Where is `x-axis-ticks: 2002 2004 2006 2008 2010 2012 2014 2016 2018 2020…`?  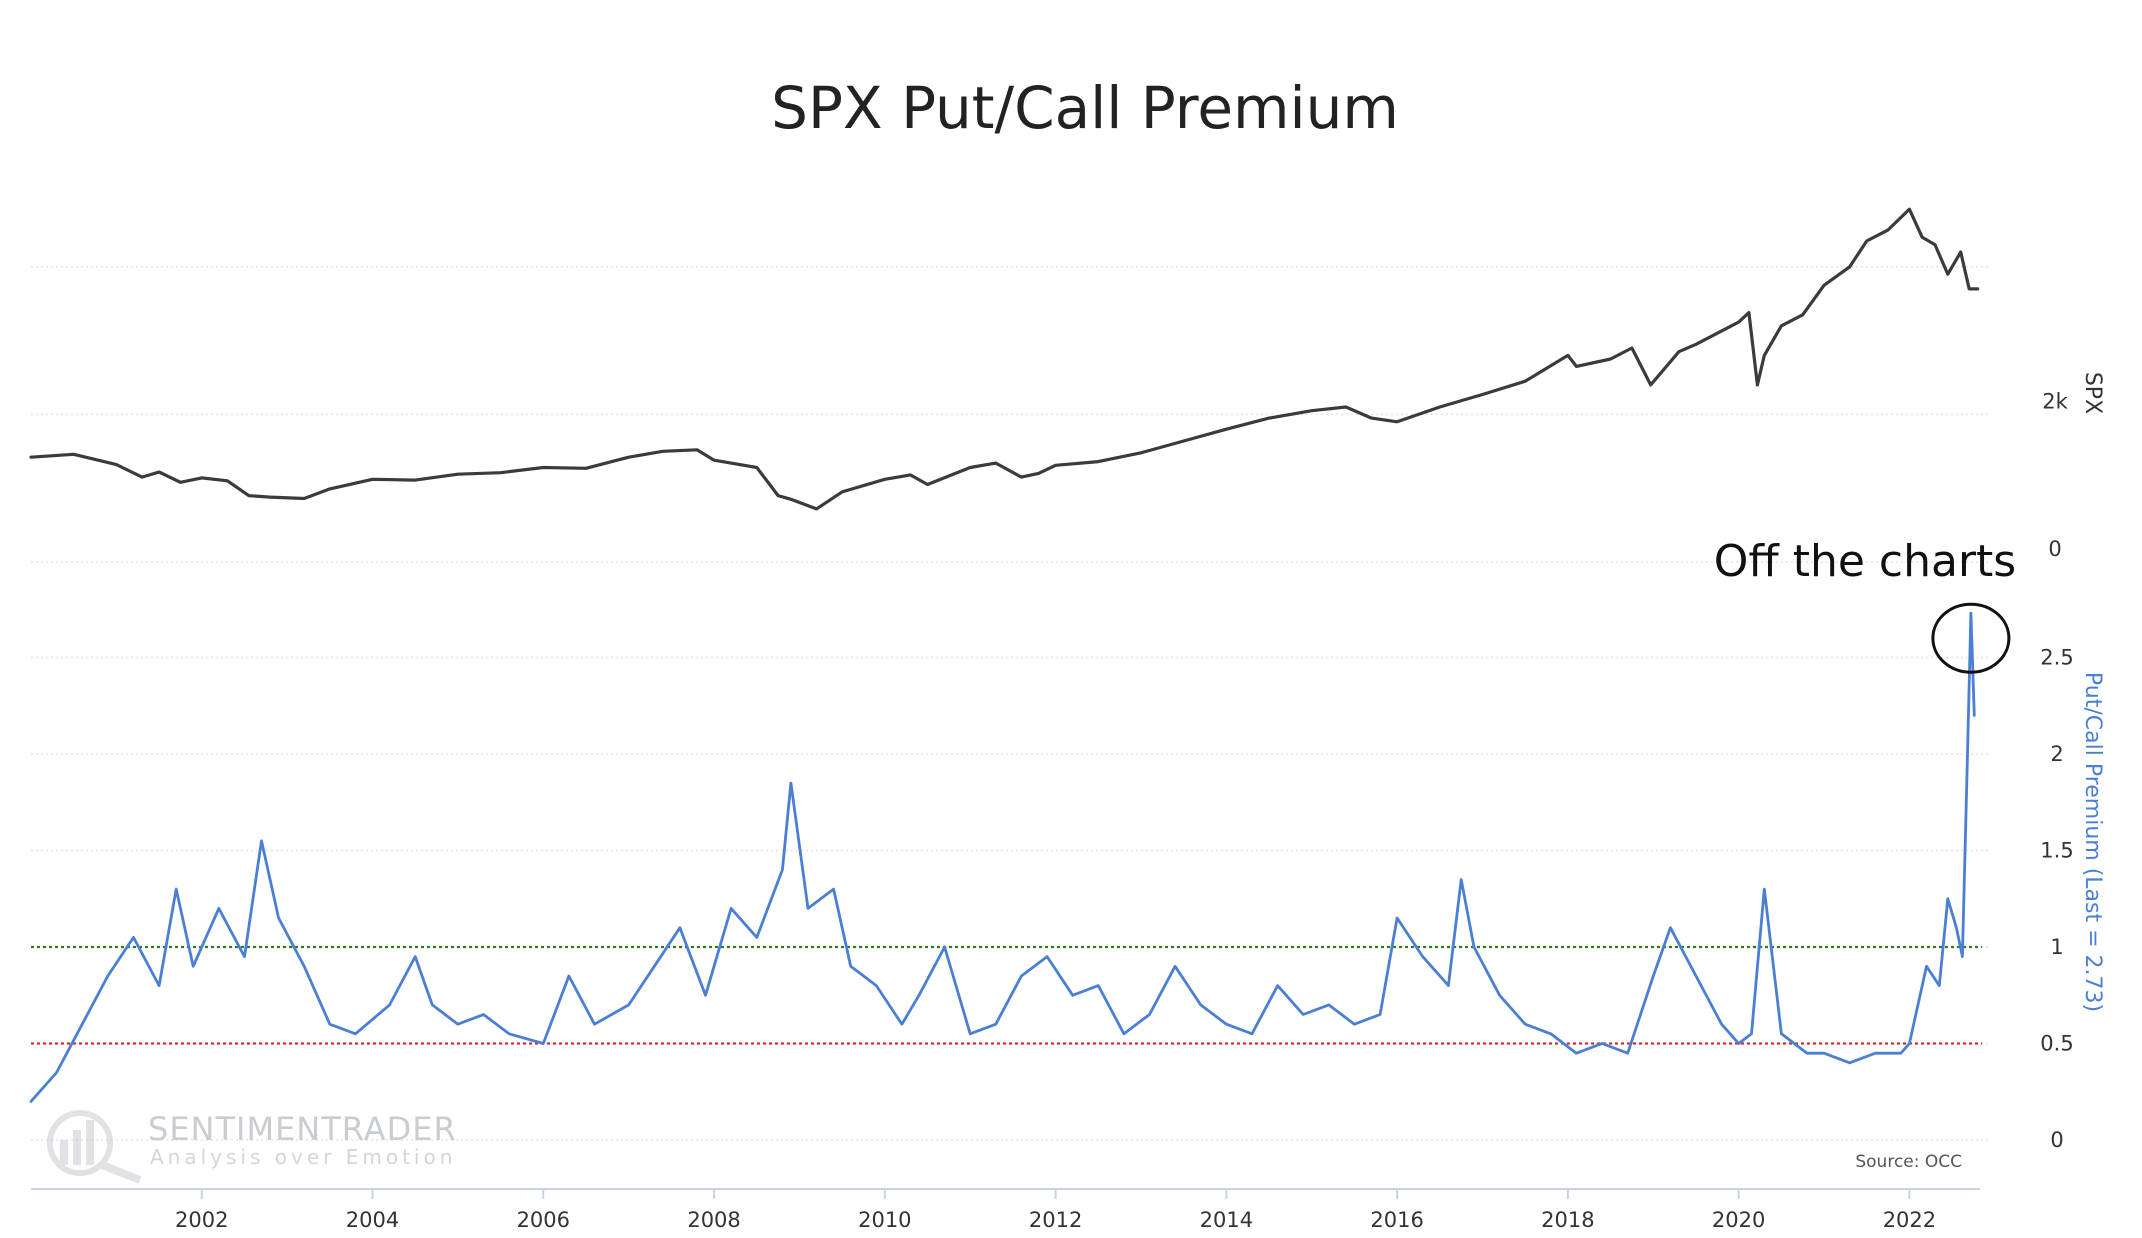 x-axis-ticks: 2002 2004 2006 2008 2010 2012 2014 2016 2018 2020… is located at coordinates (1055, 1210).